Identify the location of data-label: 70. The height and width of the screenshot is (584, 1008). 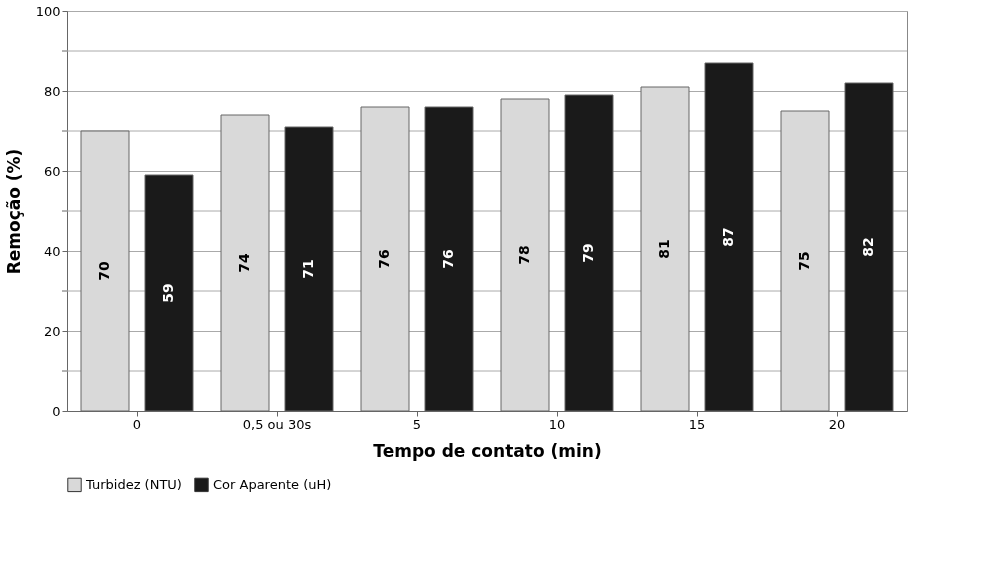
(104, 271).